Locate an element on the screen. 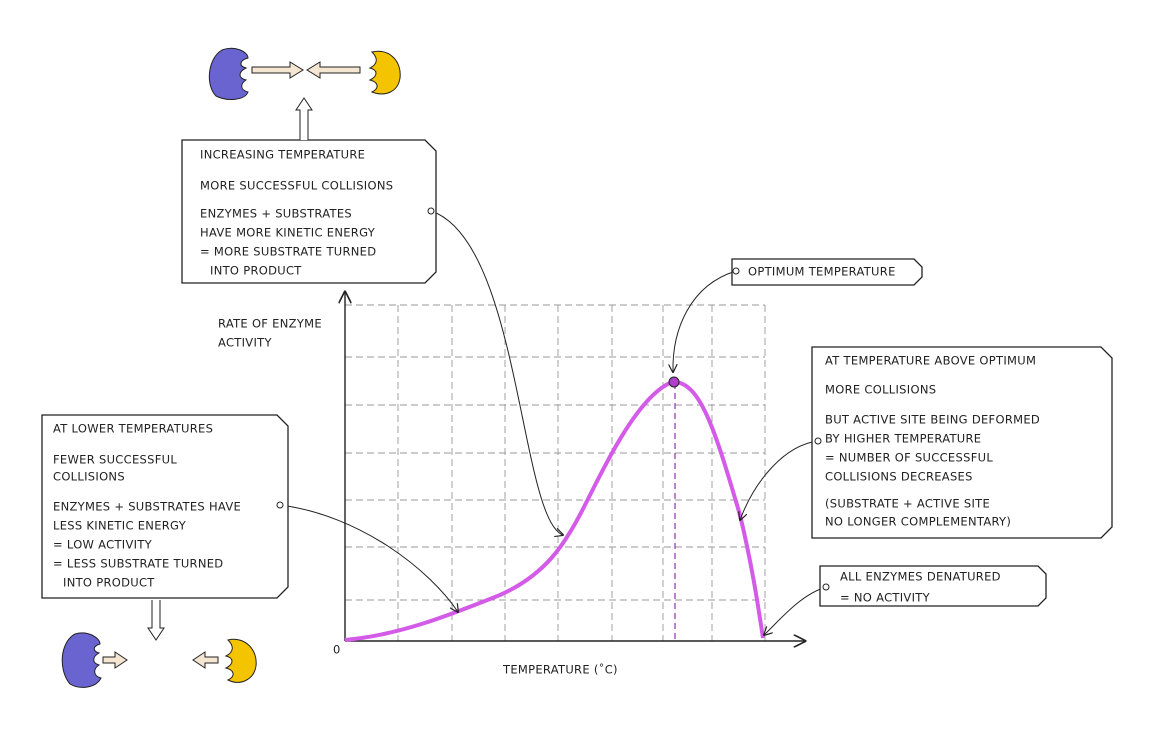 This screenshot has height=734, width=1155. y-axis-label: RATE OF ENZYME is located at coordinates (270, 324).